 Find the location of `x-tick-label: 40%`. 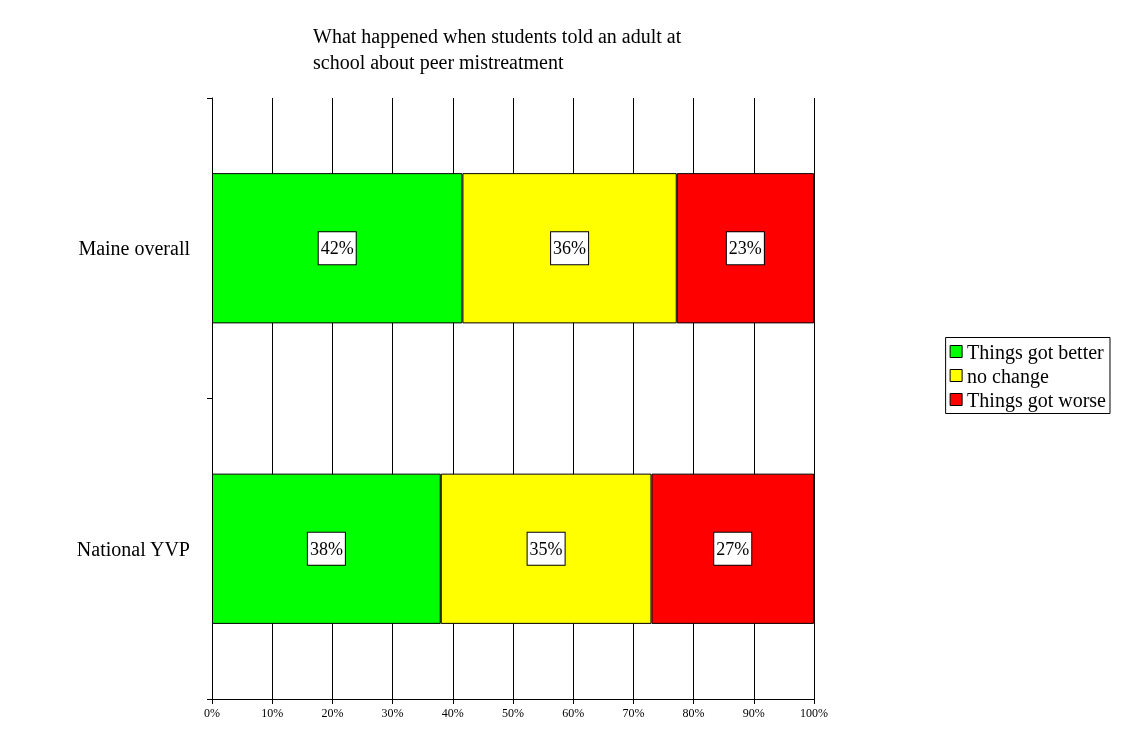

x-tick-label: 40% is located at coordinates (452, 713).